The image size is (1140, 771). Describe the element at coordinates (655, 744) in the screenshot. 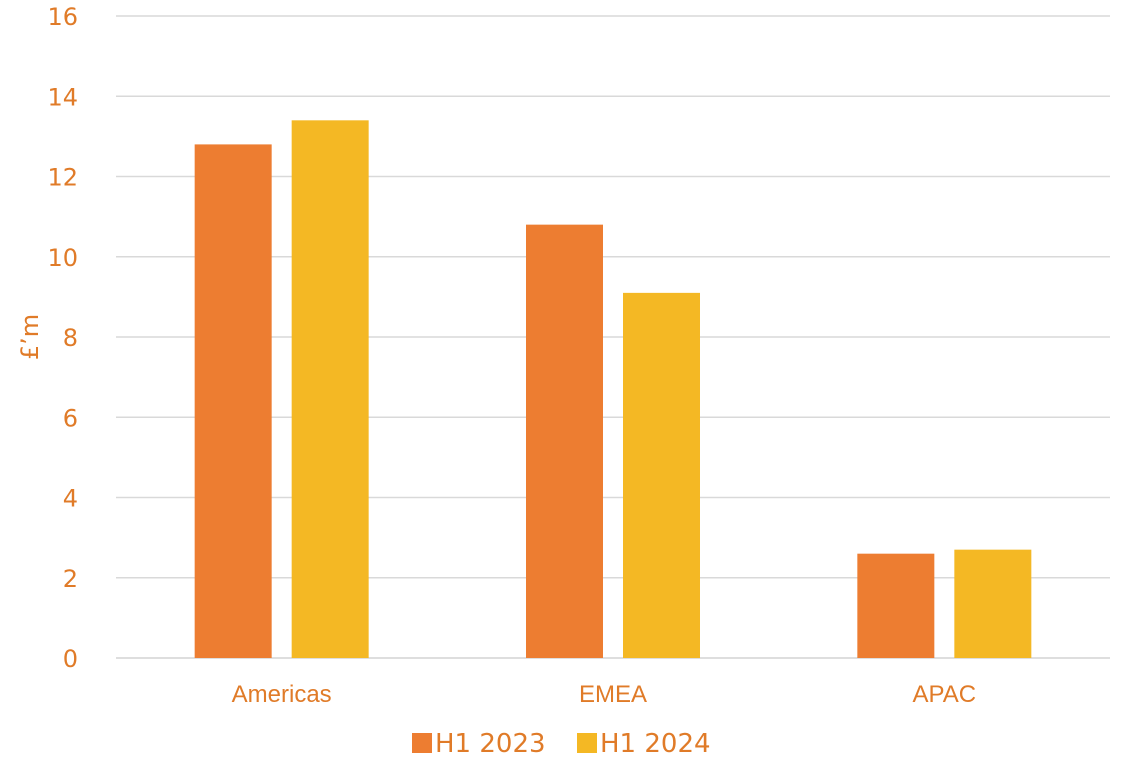

I see `legend-label: H1 2024` at that location.